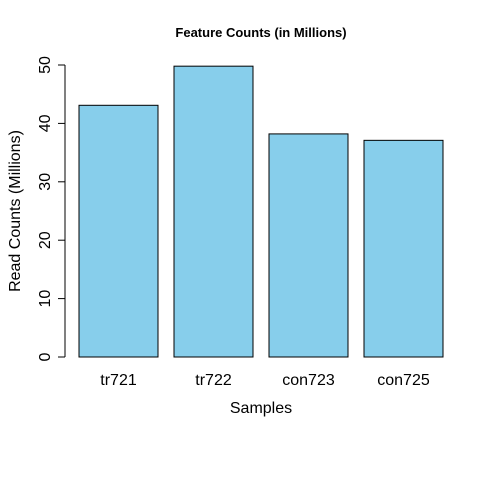  What do you see at coordinates (265, 380) in the screenshot?
I see `x-tick-labels: tr721 tr722 con723 con725` at bounding box center [265, 380].